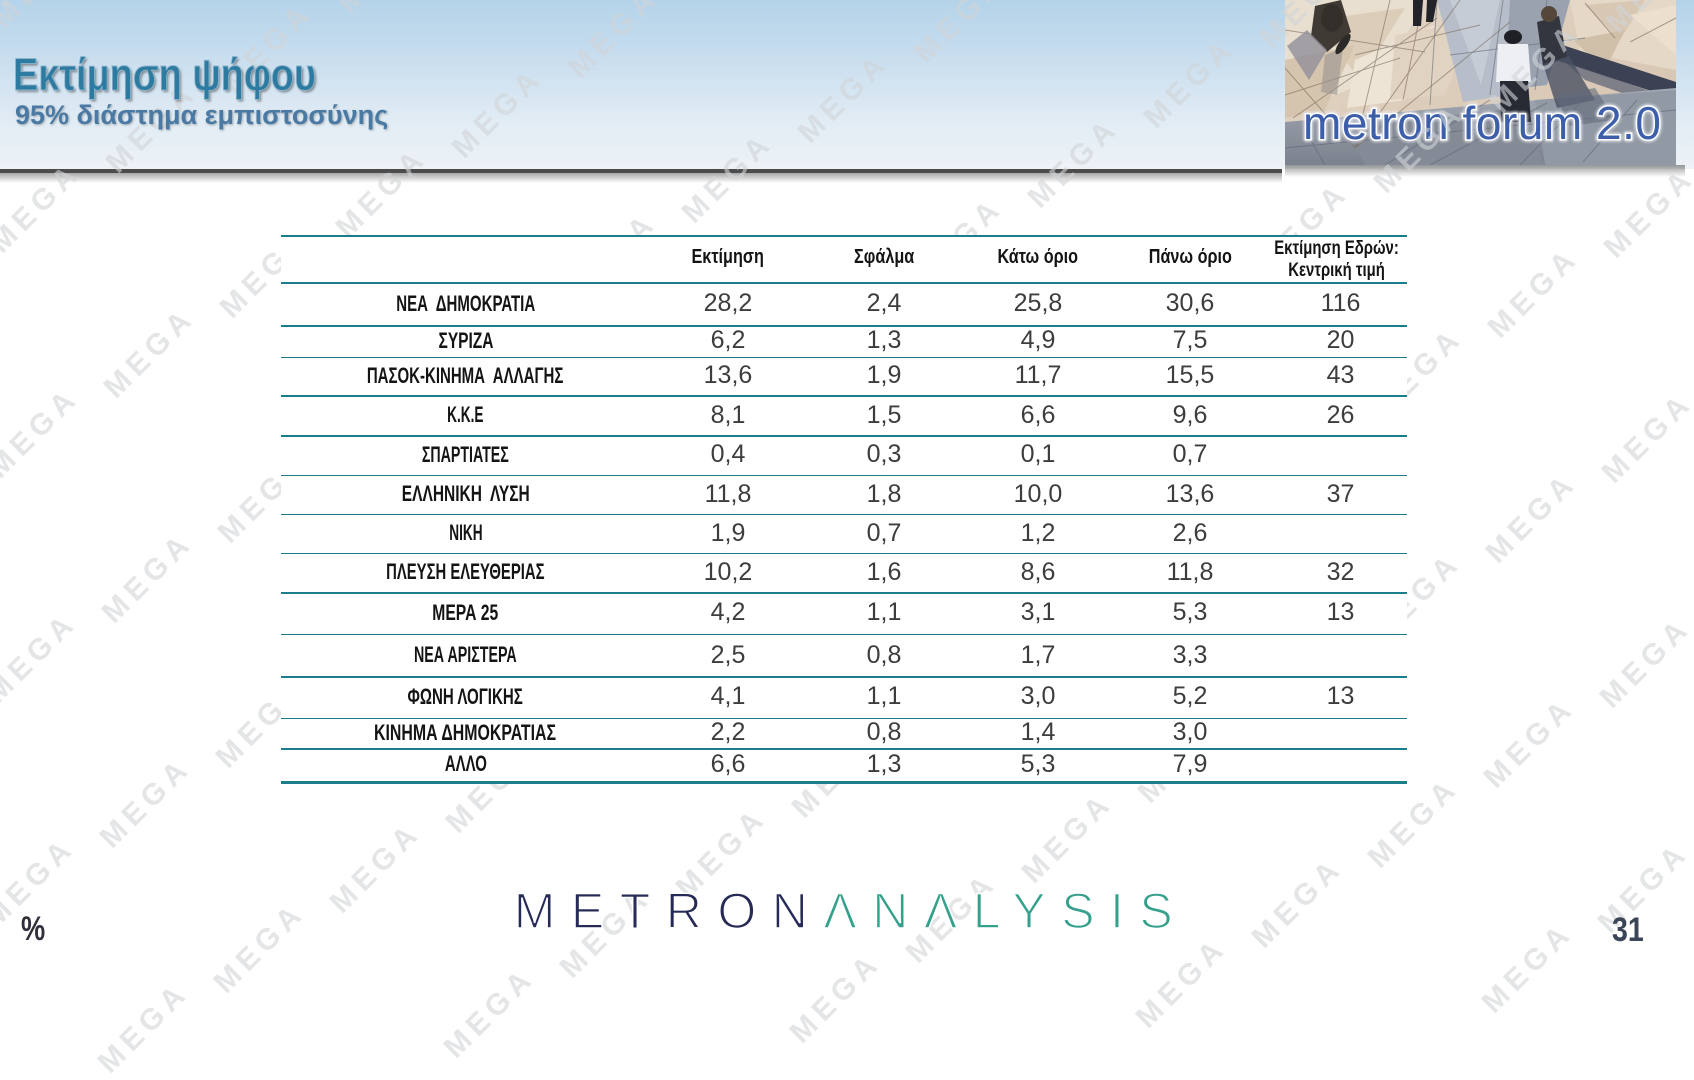  Describe the element at coordinates (1482, 123) in the screenshot. I see `svg-text: metron forum 2.0` at that location.